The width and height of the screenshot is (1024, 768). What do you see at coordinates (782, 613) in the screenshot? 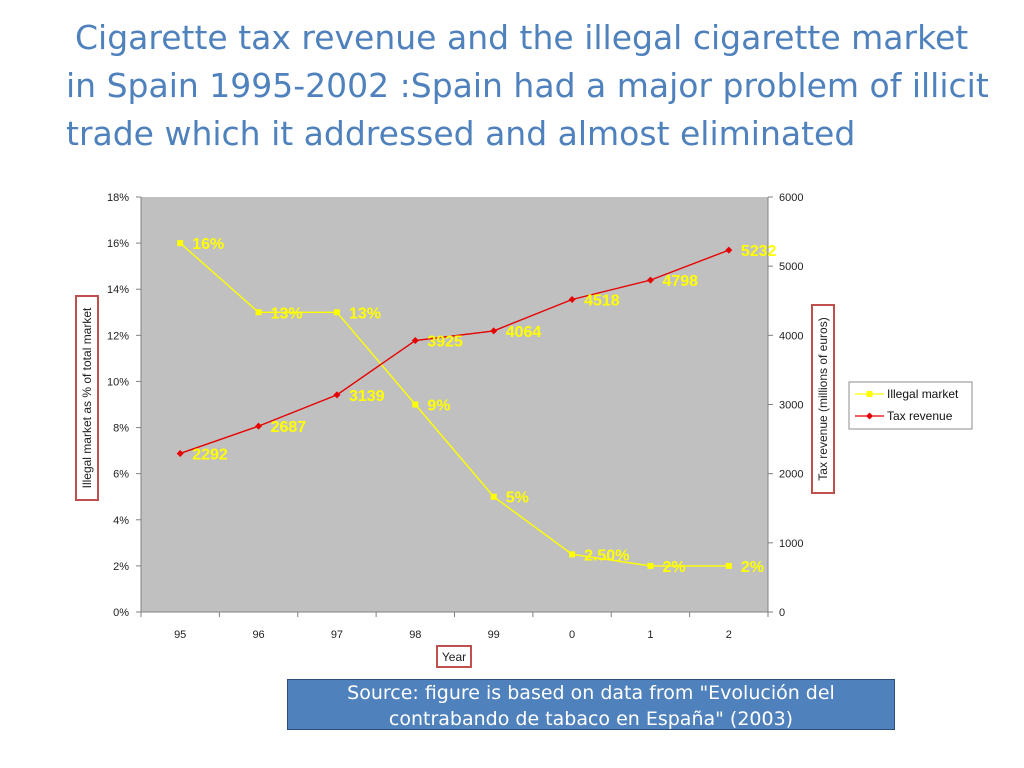
I see `y2-tick-label: 0` at bounding box center [782, 613].